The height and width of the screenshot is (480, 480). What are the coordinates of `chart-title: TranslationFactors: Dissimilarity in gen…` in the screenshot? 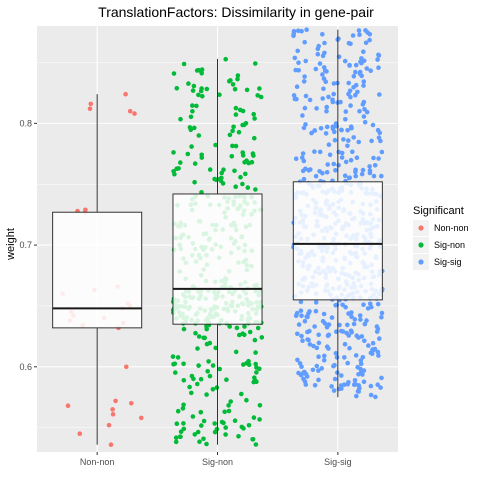 It's located at (236, 12).